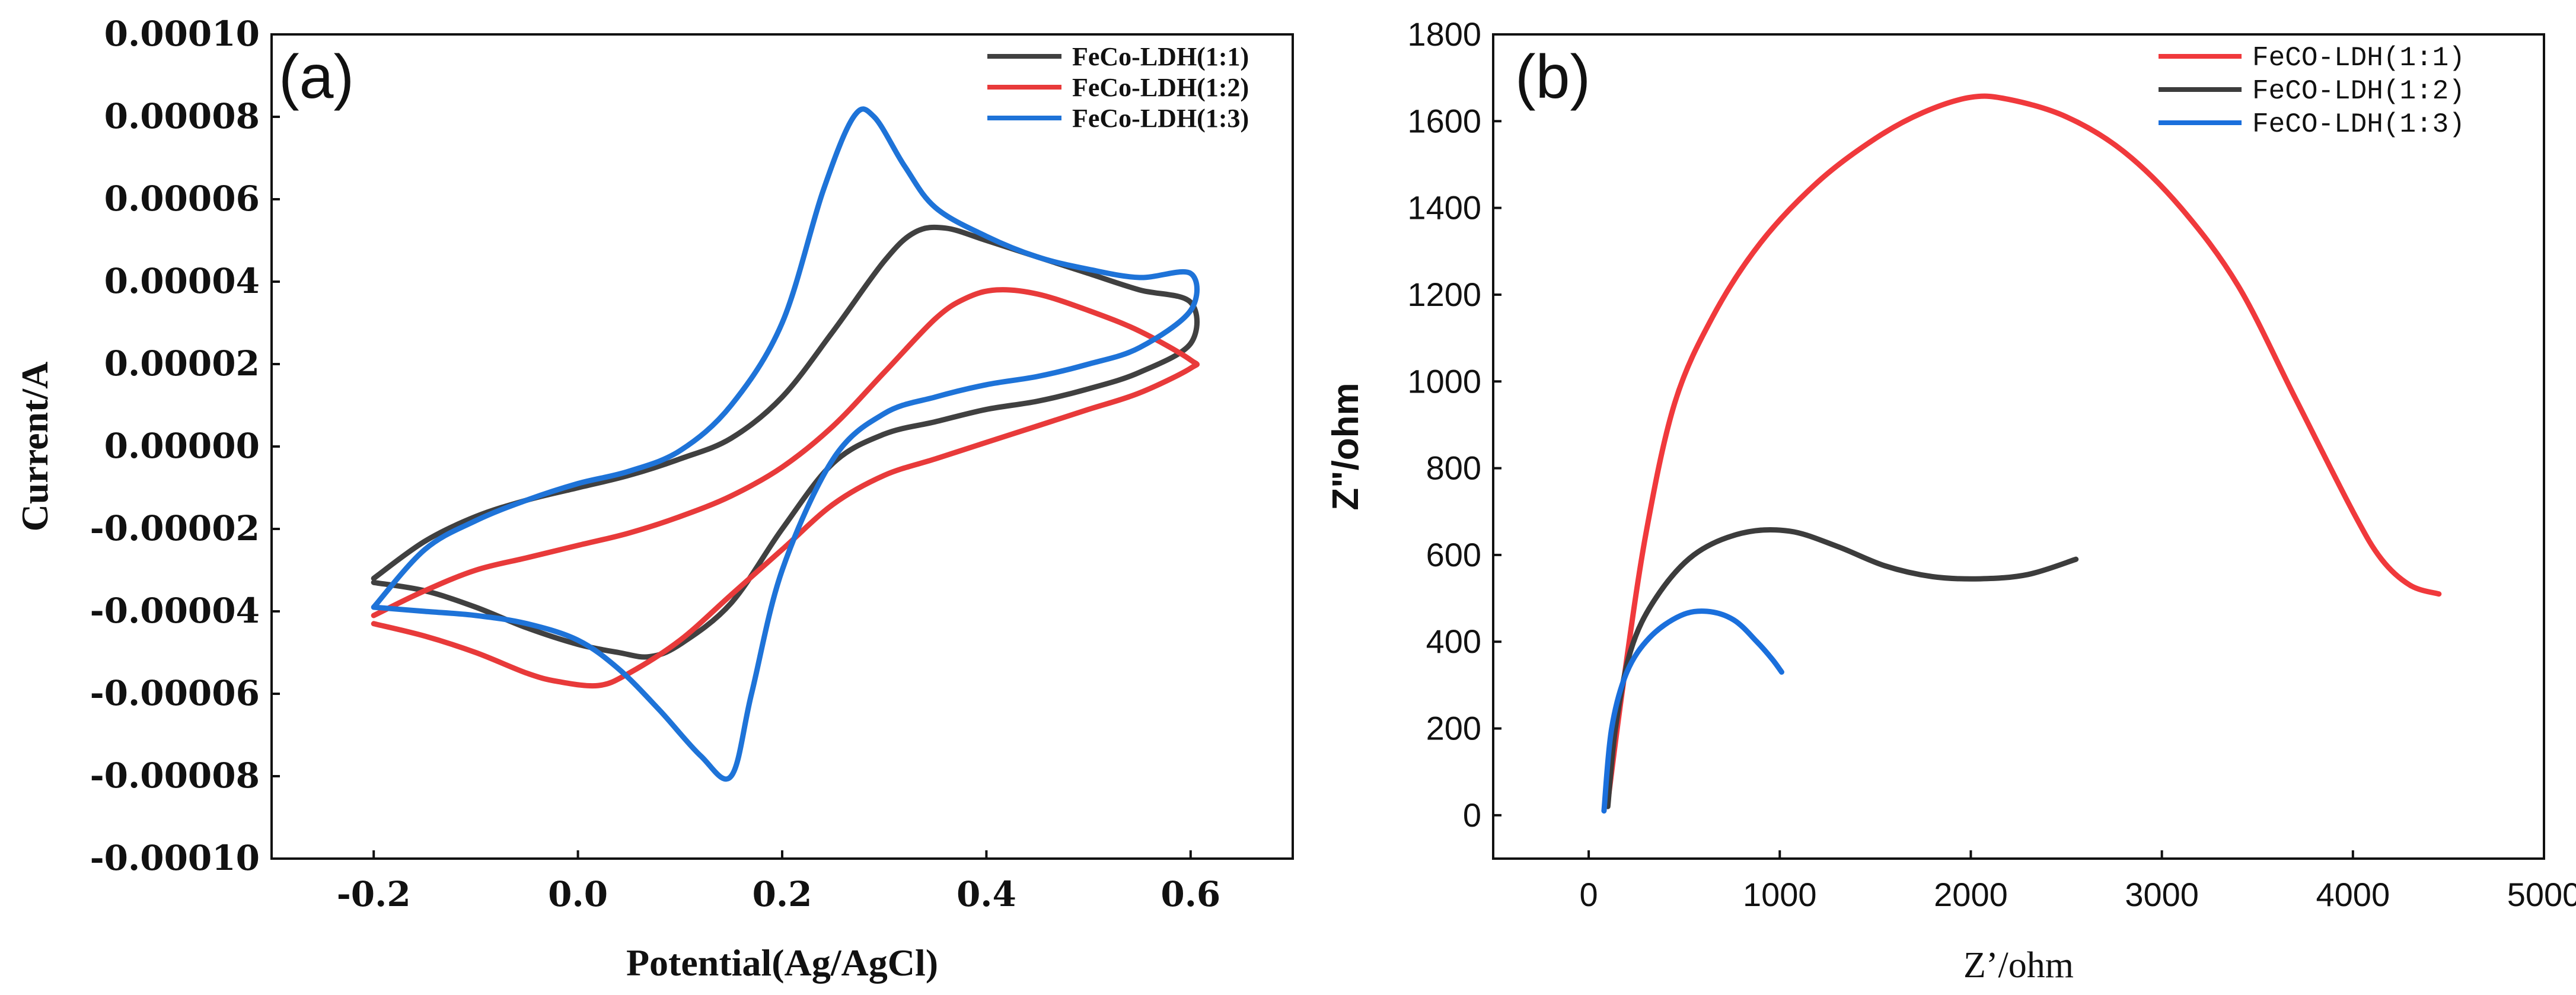 The image size is (2576, 995). I want to click on panel-a-x-axis-ticks: -0.2 0.0 0.2 0.4 0.6, so click(778, 882).